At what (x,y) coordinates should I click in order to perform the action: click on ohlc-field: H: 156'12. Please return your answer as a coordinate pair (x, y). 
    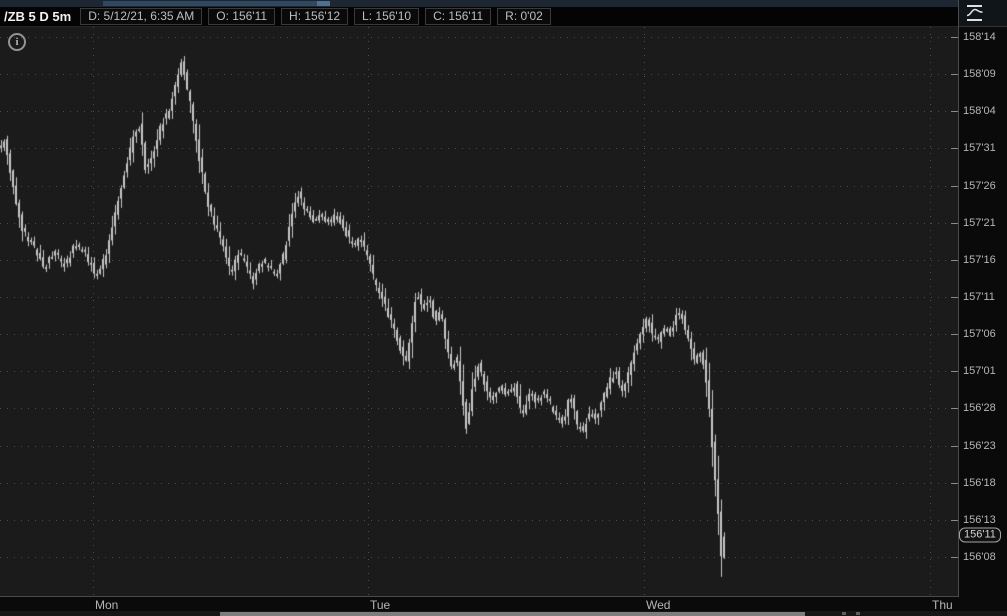
    Looking at the image, I should click on (315, 16).